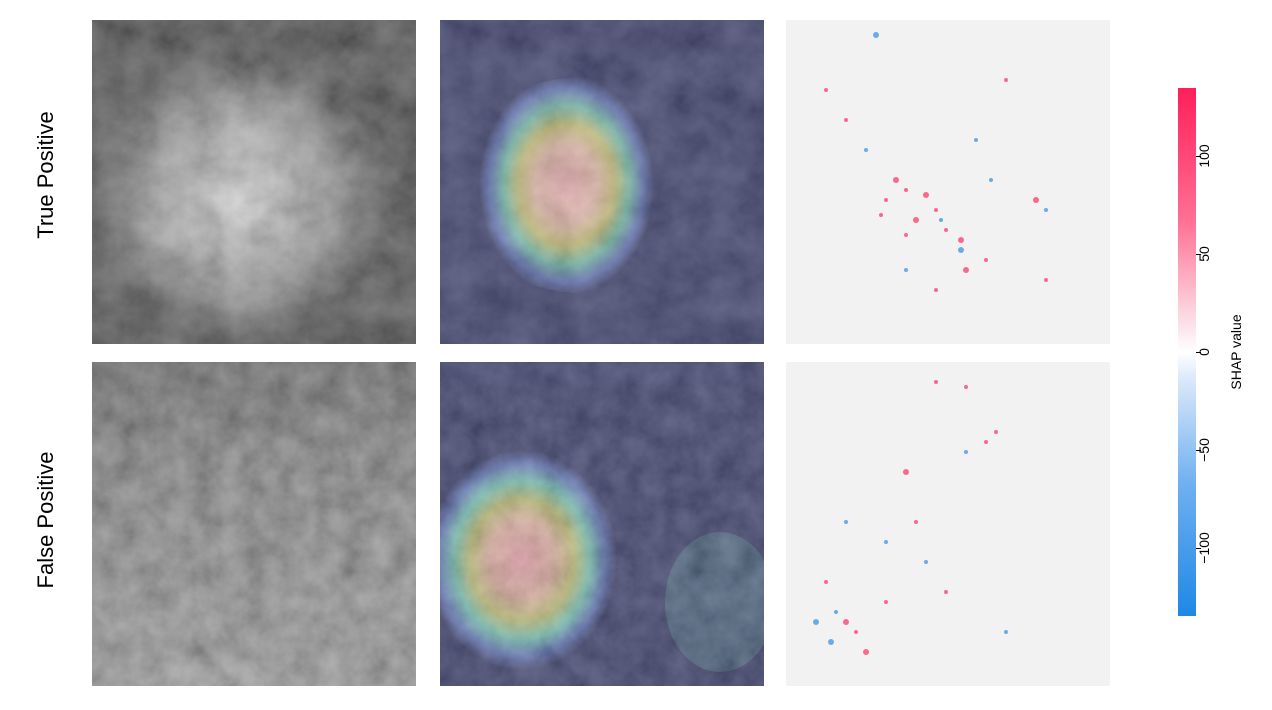 The width and height of the screenshot is (1272, 710). Describe the element at coordinates (602, 182) in the screenshot. I see `true-positive-heatmap-overlay` at that location.